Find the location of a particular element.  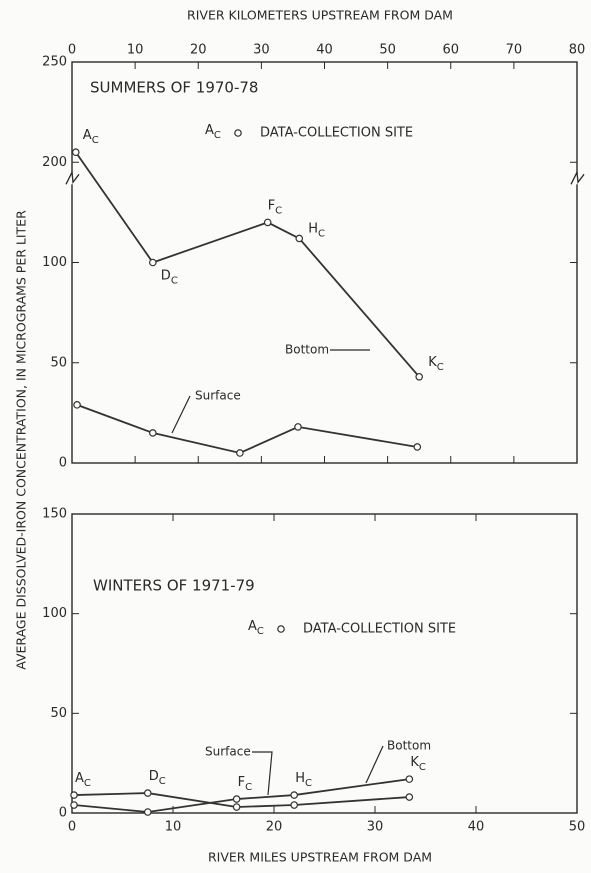

x2-tick-label: 10 is located at coordinates (135, 50).